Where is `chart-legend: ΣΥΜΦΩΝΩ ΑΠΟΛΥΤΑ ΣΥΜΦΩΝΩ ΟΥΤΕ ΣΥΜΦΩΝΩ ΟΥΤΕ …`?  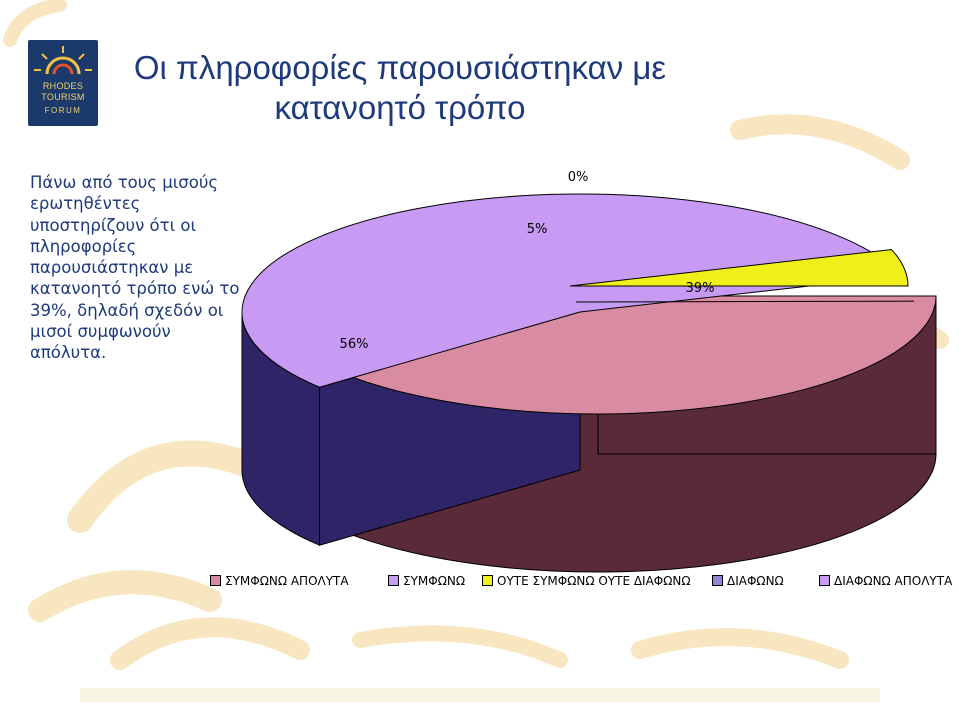
chart-legend: ΣΥΜΦΩΝΩ ΑΠΟΛΥΤΑ ΣΥΜΦΩΝΩ ΟΥΤΕ ΣΥΜΦΩΝΩ ΟΥΤΕ … is located at coordinates (582, 582).